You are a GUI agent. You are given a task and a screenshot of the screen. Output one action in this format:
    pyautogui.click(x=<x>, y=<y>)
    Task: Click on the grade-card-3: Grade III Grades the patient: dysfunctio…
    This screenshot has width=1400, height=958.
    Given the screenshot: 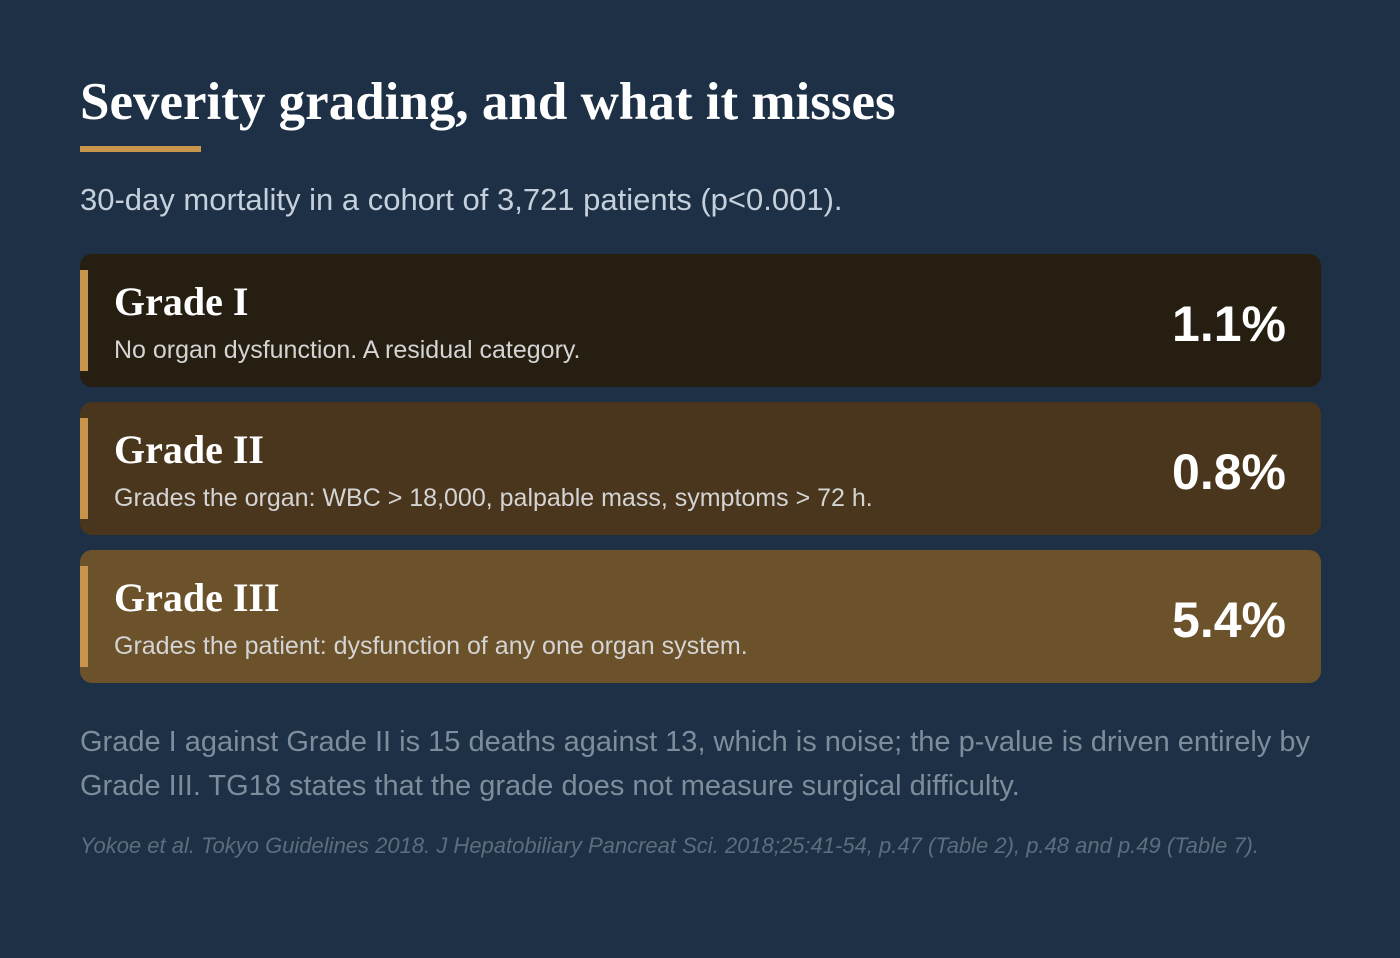 What is the action you would take?
    pyautogui.click(x=700, y=616)
    